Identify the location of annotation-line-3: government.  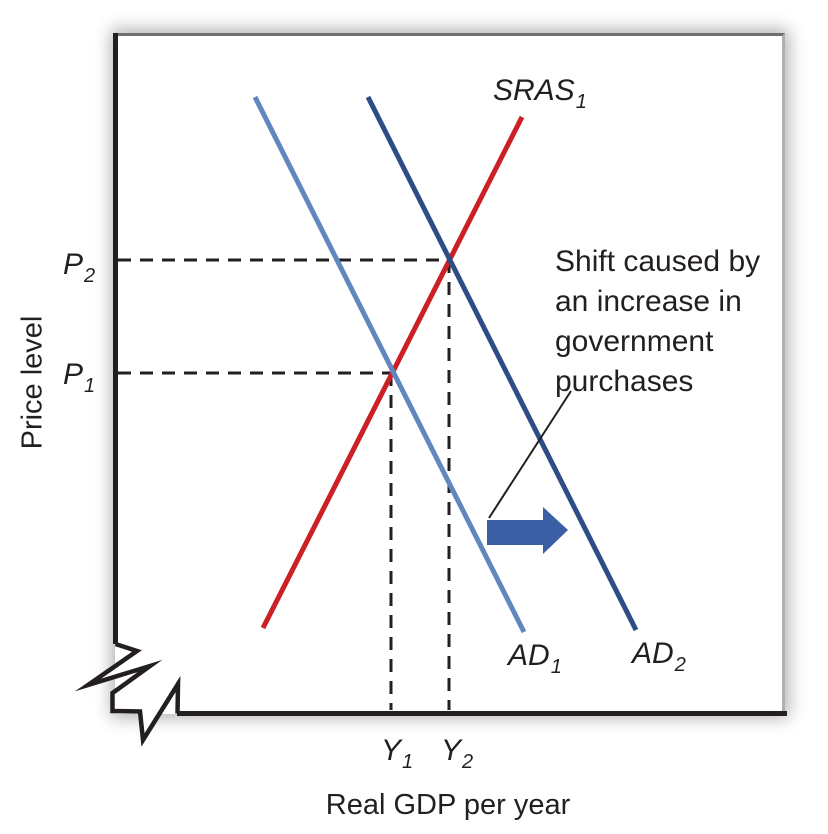
(634, 341).